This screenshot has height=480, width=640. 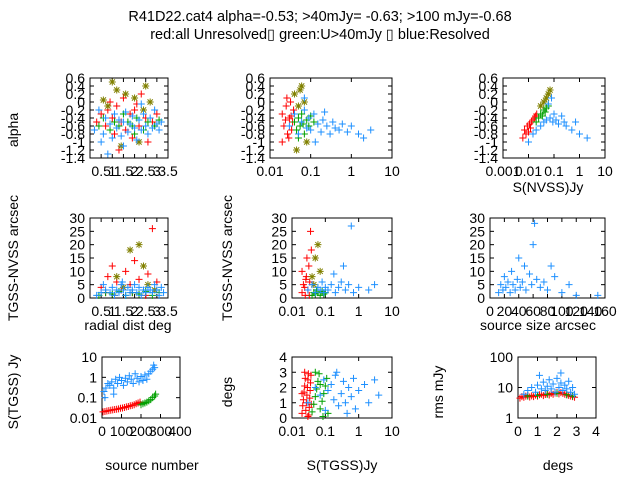 I want to click on y-tick-label: 0.6, so click(x=256, y=78).